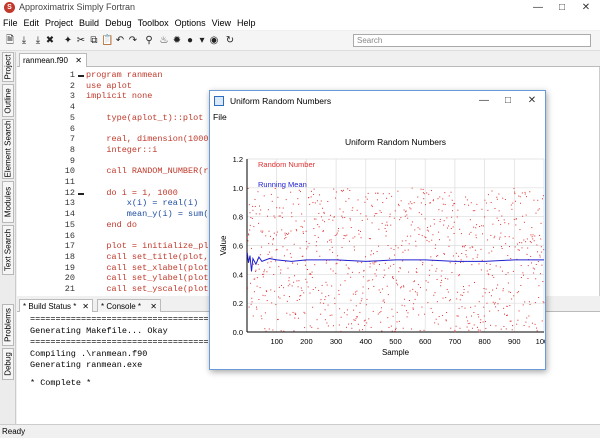  What do you see at coordinates (157, 246) in the screenshot?
I see `code-line: plot = initialize_plot()` at bounding box center [157, 246].